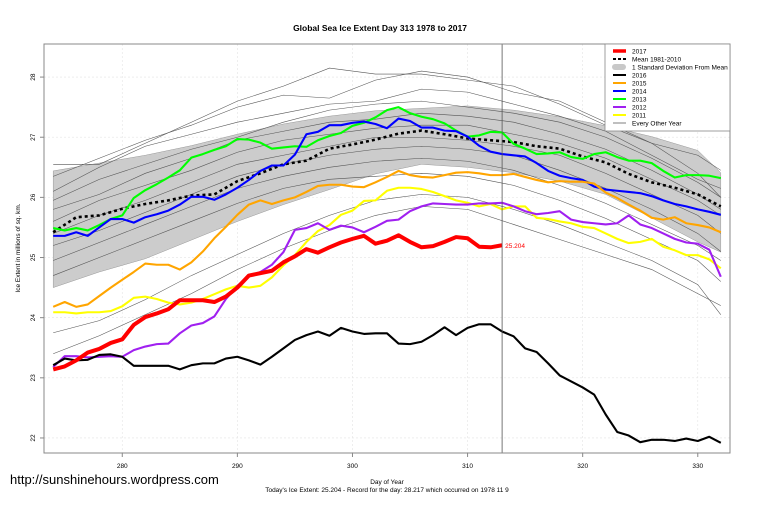 The height and width of the screenshot is (506, 759). I want to click on y-tick-label: 22, so click(33, 438).